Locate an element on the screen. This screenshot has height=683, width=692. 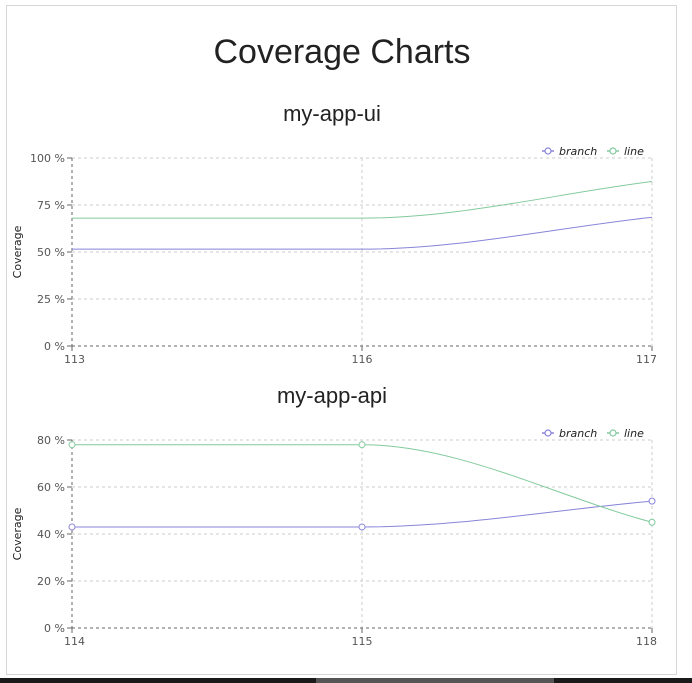
chart-title-ui: my-app-ui is located at coordinates (332, 113).